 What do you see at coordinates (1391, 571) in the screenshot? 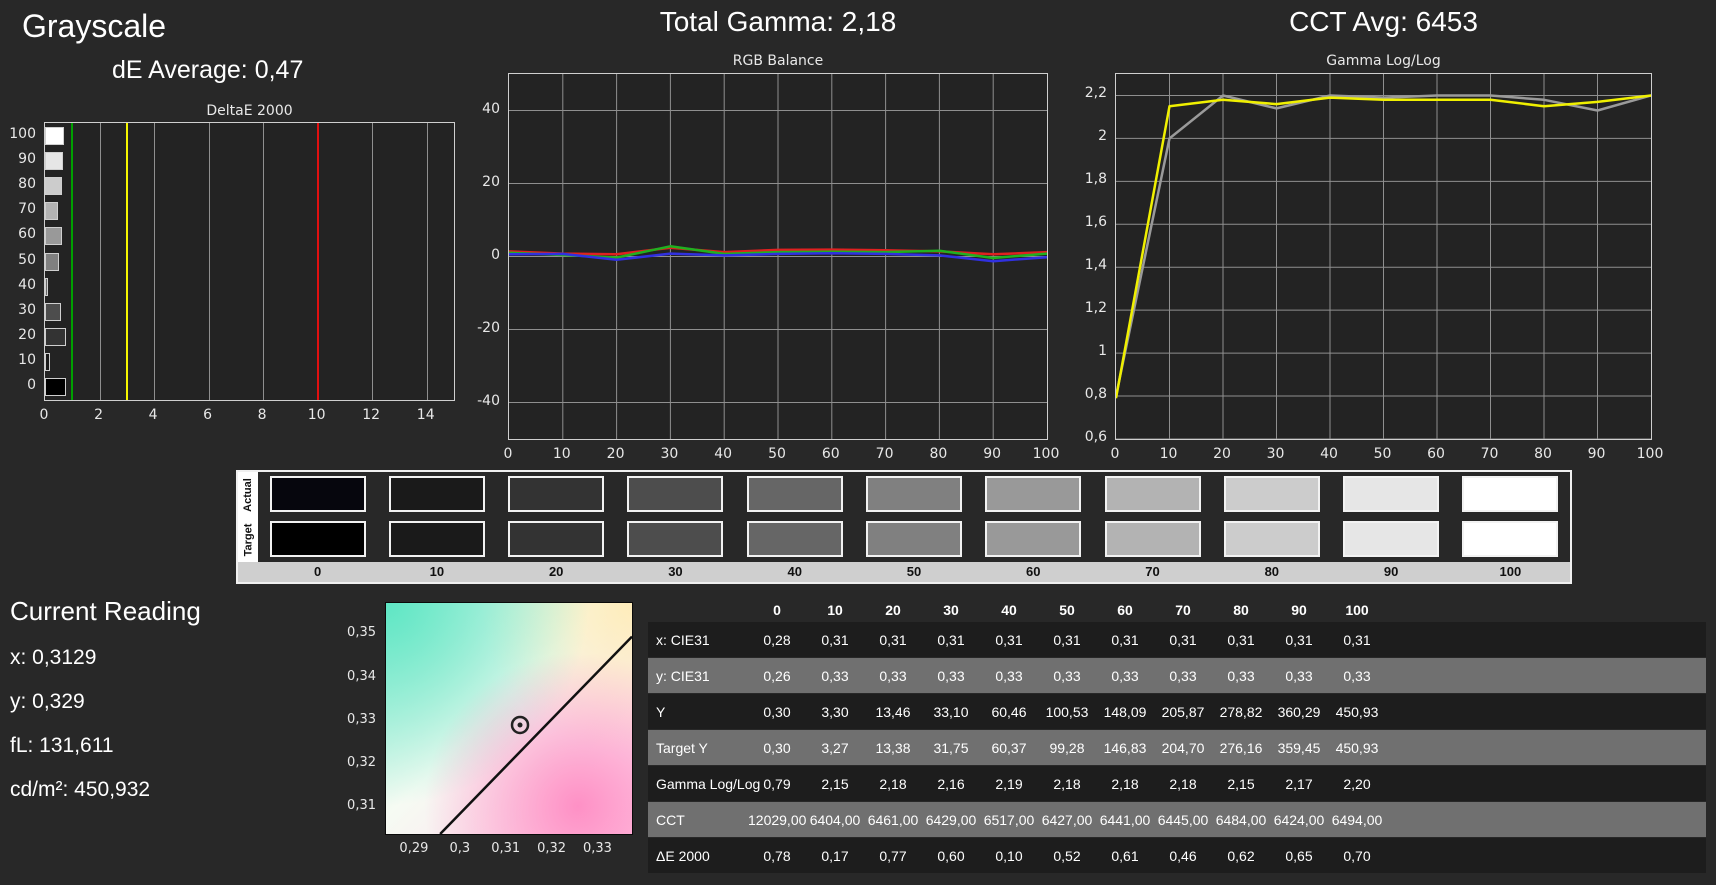
I see `swatch-level-label: 90` at bounding box center [1391, 571].